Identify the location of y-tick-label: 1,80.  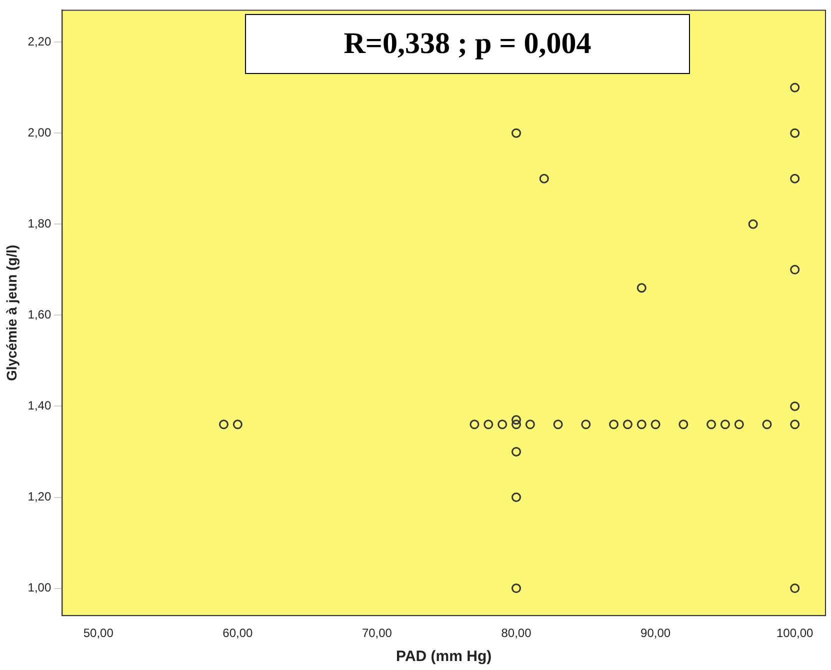
(40, 223).